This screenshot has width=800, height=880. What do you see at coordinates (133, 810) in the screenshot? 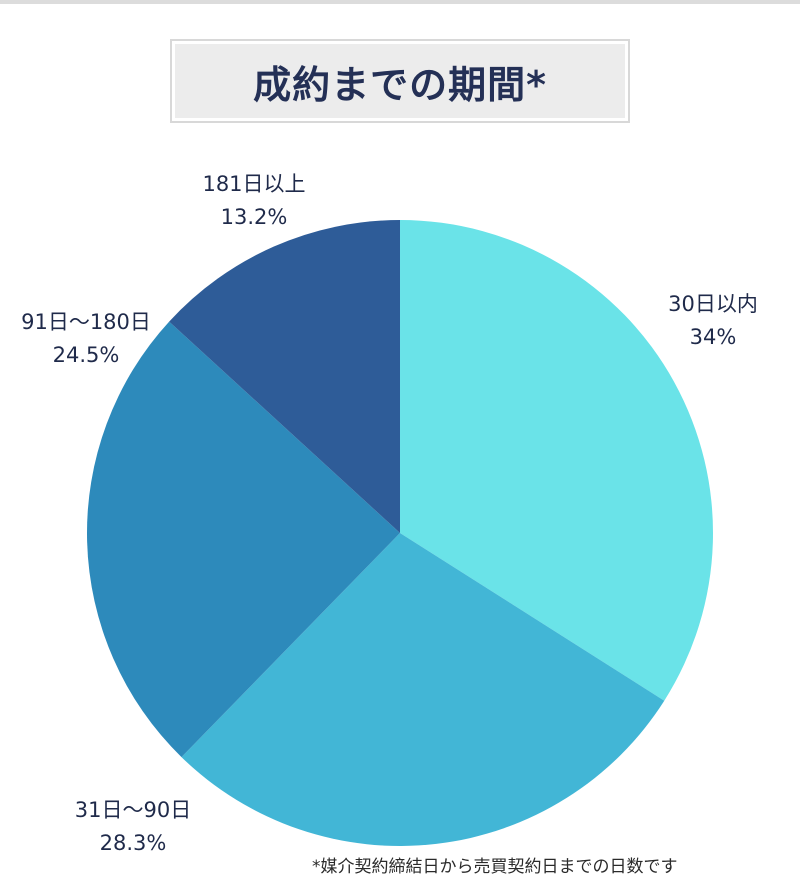
I see `slice-label-name-2: 31日〜90日` at bounding box center [133, 810].